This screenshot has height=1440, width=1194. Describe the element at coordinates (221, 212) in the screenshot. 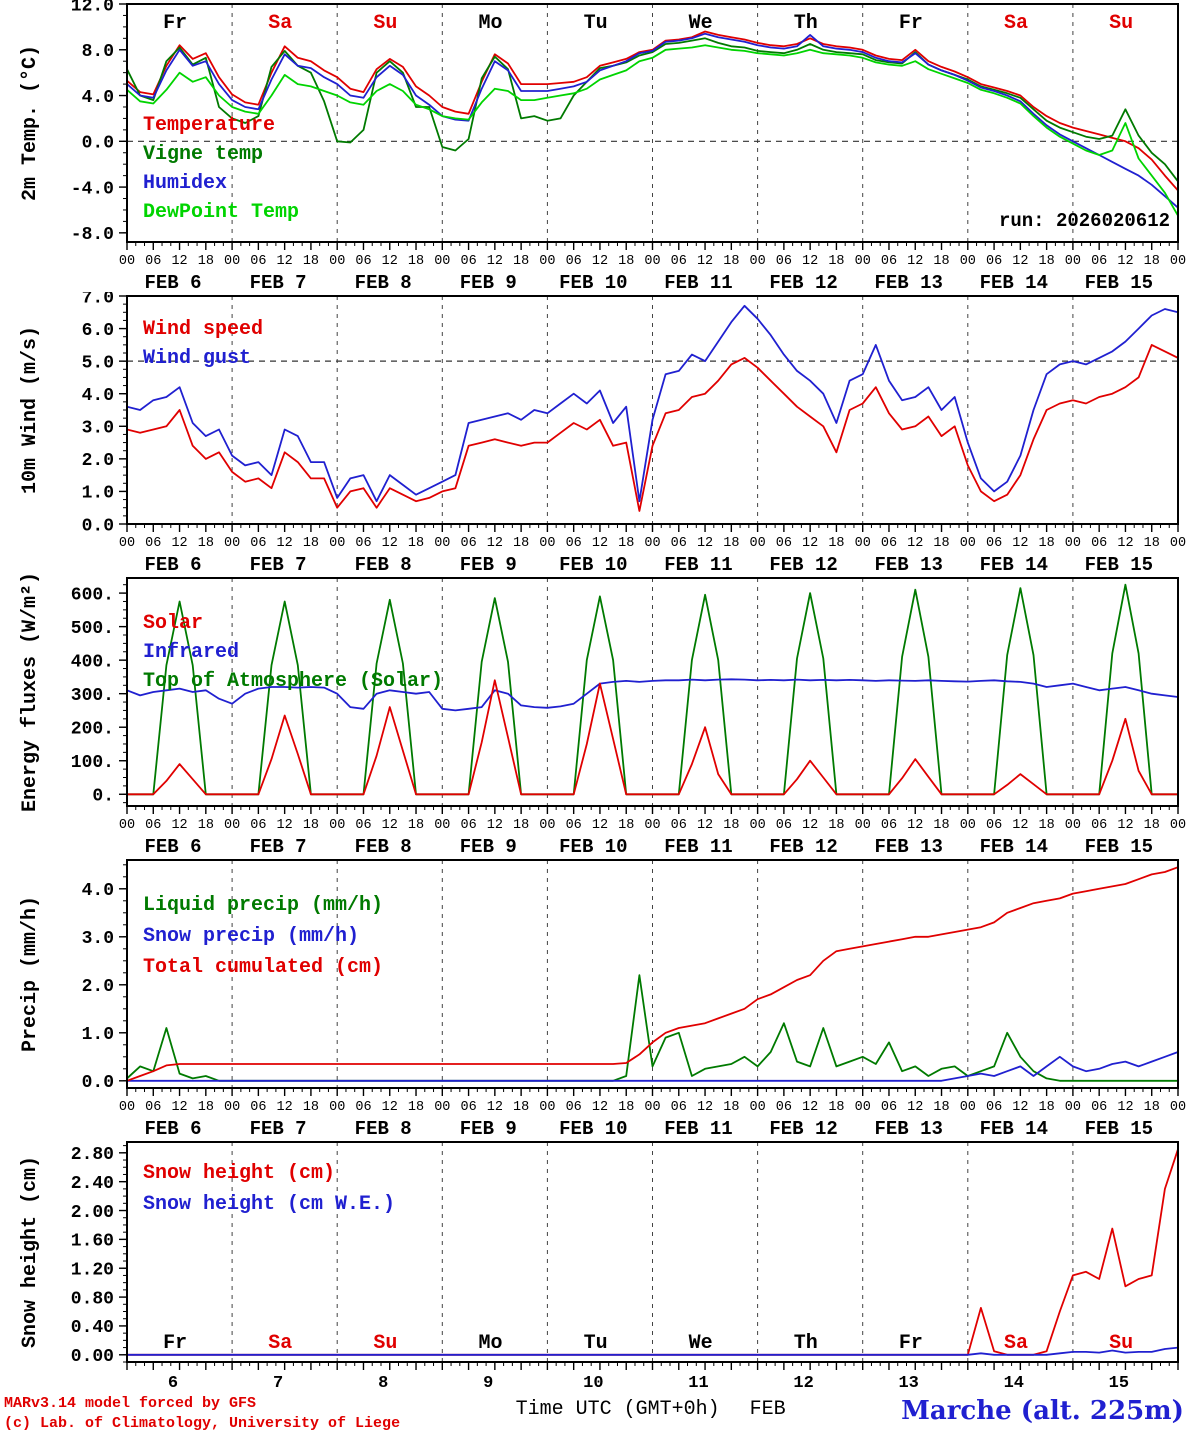

I see `legend-temp-3: DewPoint Temp` at that location.